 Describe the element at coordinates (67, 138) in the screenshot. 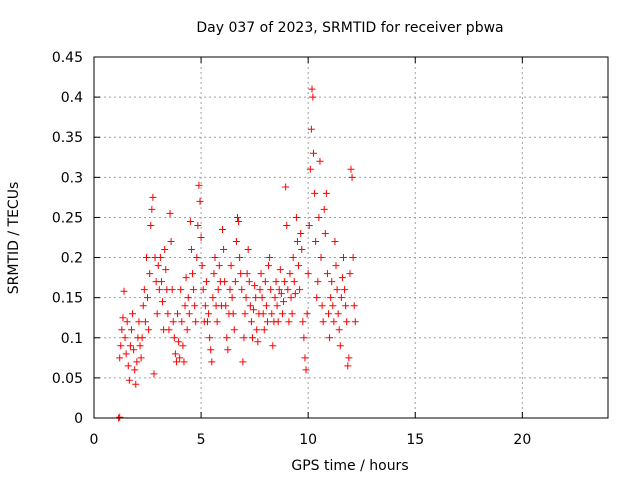

I see `y-tick-label: 0.35` at that location.